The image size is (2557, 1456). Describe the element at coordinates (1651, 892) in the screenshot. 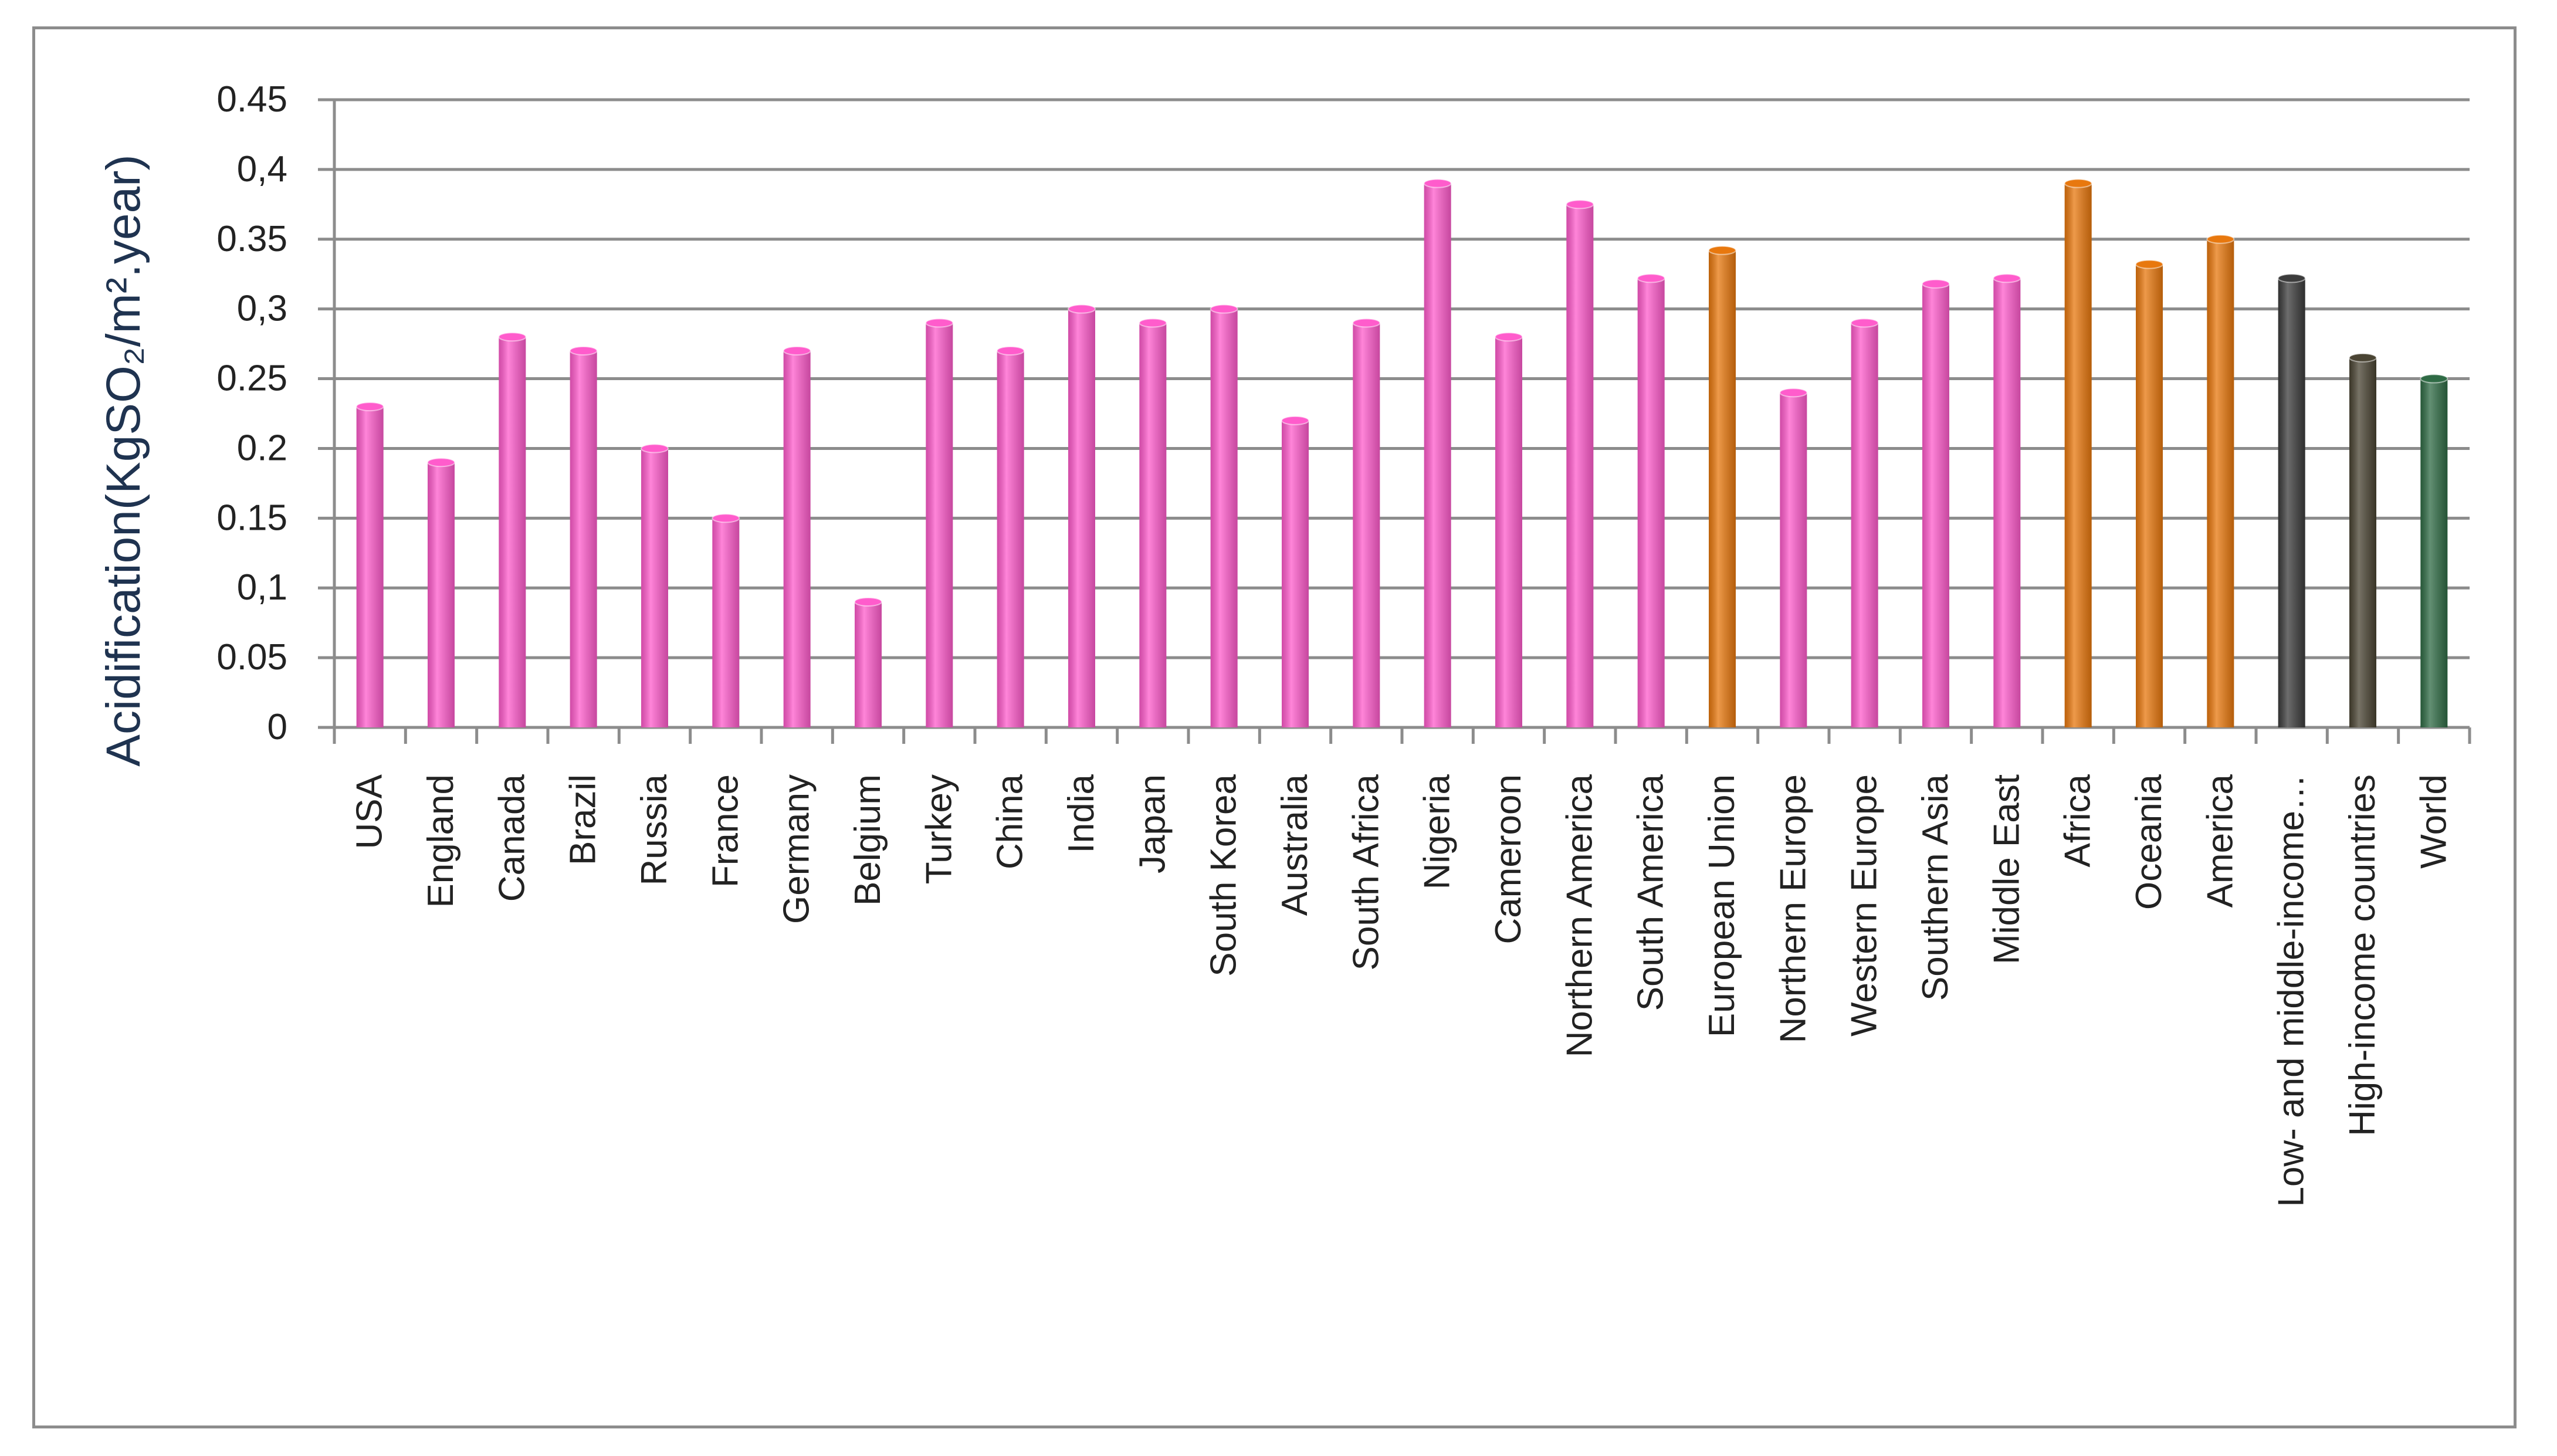

I see `x-category-label-18: South America` at that location.